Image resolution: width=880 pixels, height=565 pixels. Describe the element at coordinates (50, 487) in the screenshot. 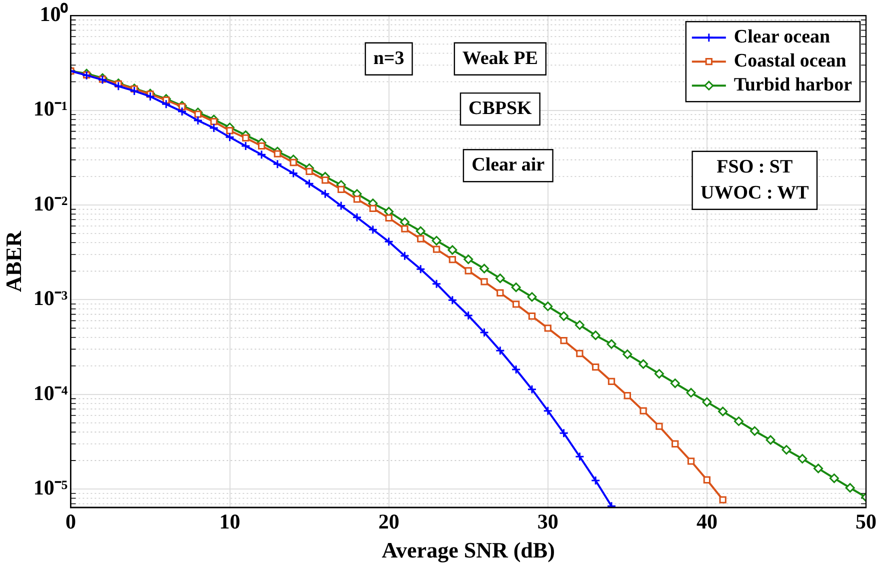

I see `y-tick-label: 10⁻⁵` at that location.